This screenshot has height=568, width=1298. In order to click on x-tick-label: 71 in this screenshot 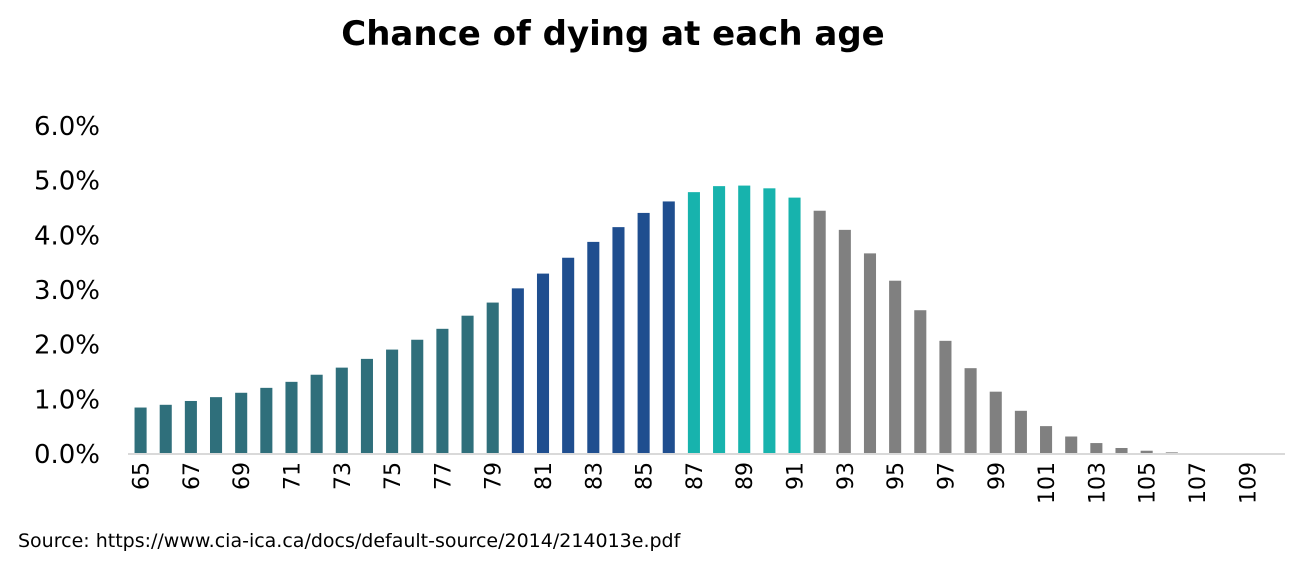, I will do `click(292, 476)`.